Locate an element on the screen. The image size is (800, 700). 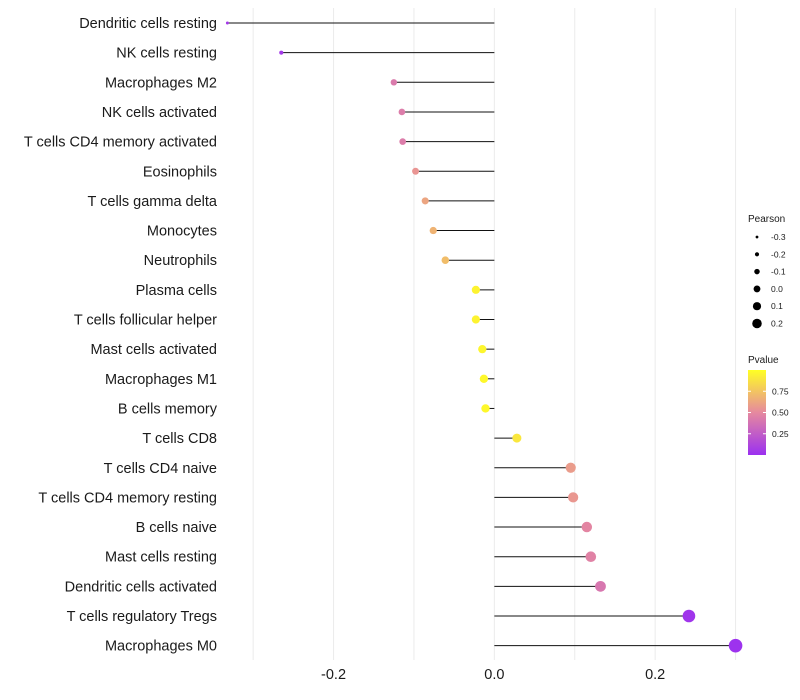
legend-size-label: 0.2 is located at coordinates (777, 324).